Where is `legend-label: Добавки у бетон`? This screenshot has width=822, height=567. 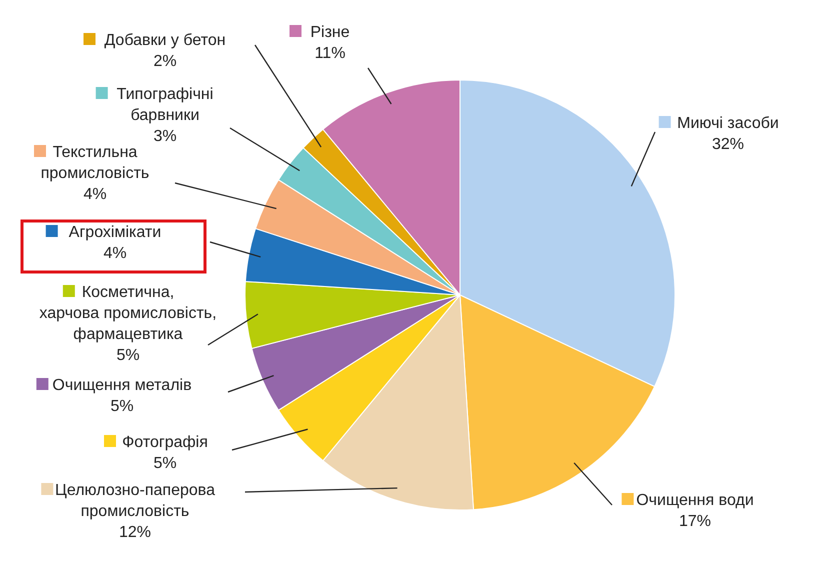
legend-label: Добавки у бетон is located at coordinates (165, 40).